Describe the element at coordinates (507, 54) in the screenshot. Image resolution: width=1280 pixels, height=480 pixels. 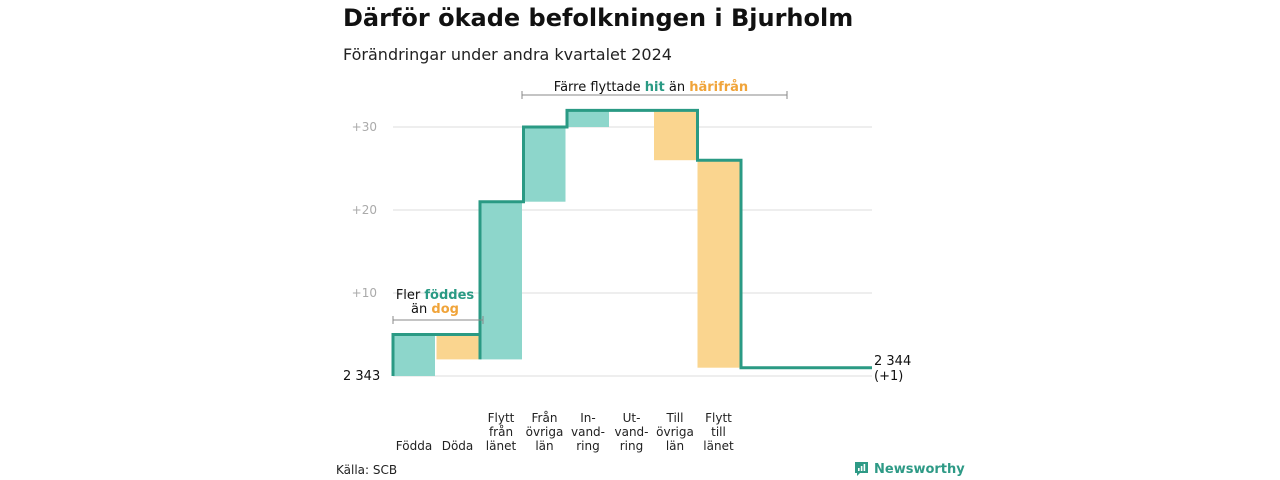
I see `chart-subtitle: Förändringar under andra kvartalet 2024` at that location.